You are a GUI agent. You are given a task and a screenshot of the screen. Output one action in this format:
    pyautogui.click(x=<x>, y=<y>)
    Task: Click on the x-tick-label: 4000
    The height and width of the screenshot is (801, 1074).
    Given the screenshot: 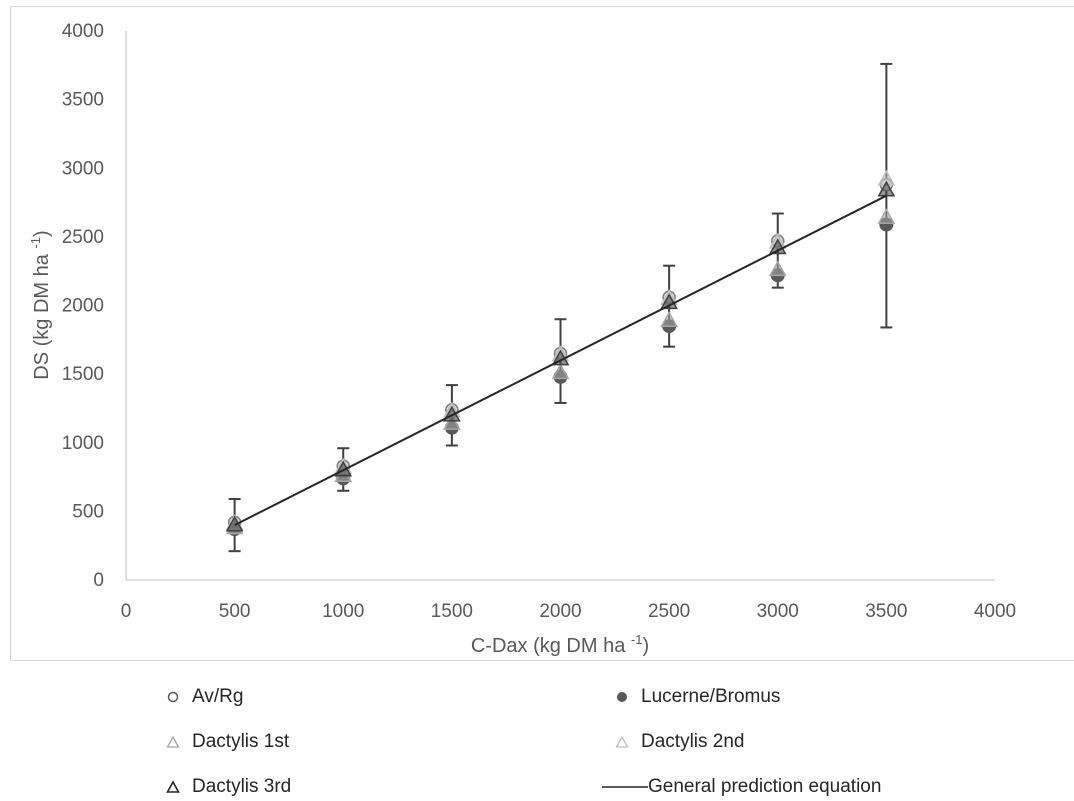 What is the action you would take?
    pyautogui.click(x=995, y=611)
    